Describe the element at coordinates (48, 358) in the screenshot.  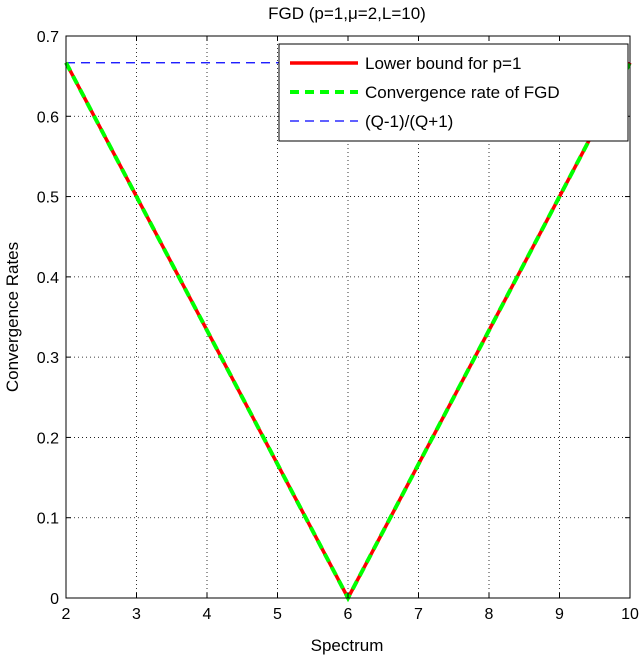
I see `y-tick-label-3: 0.3` at that location.